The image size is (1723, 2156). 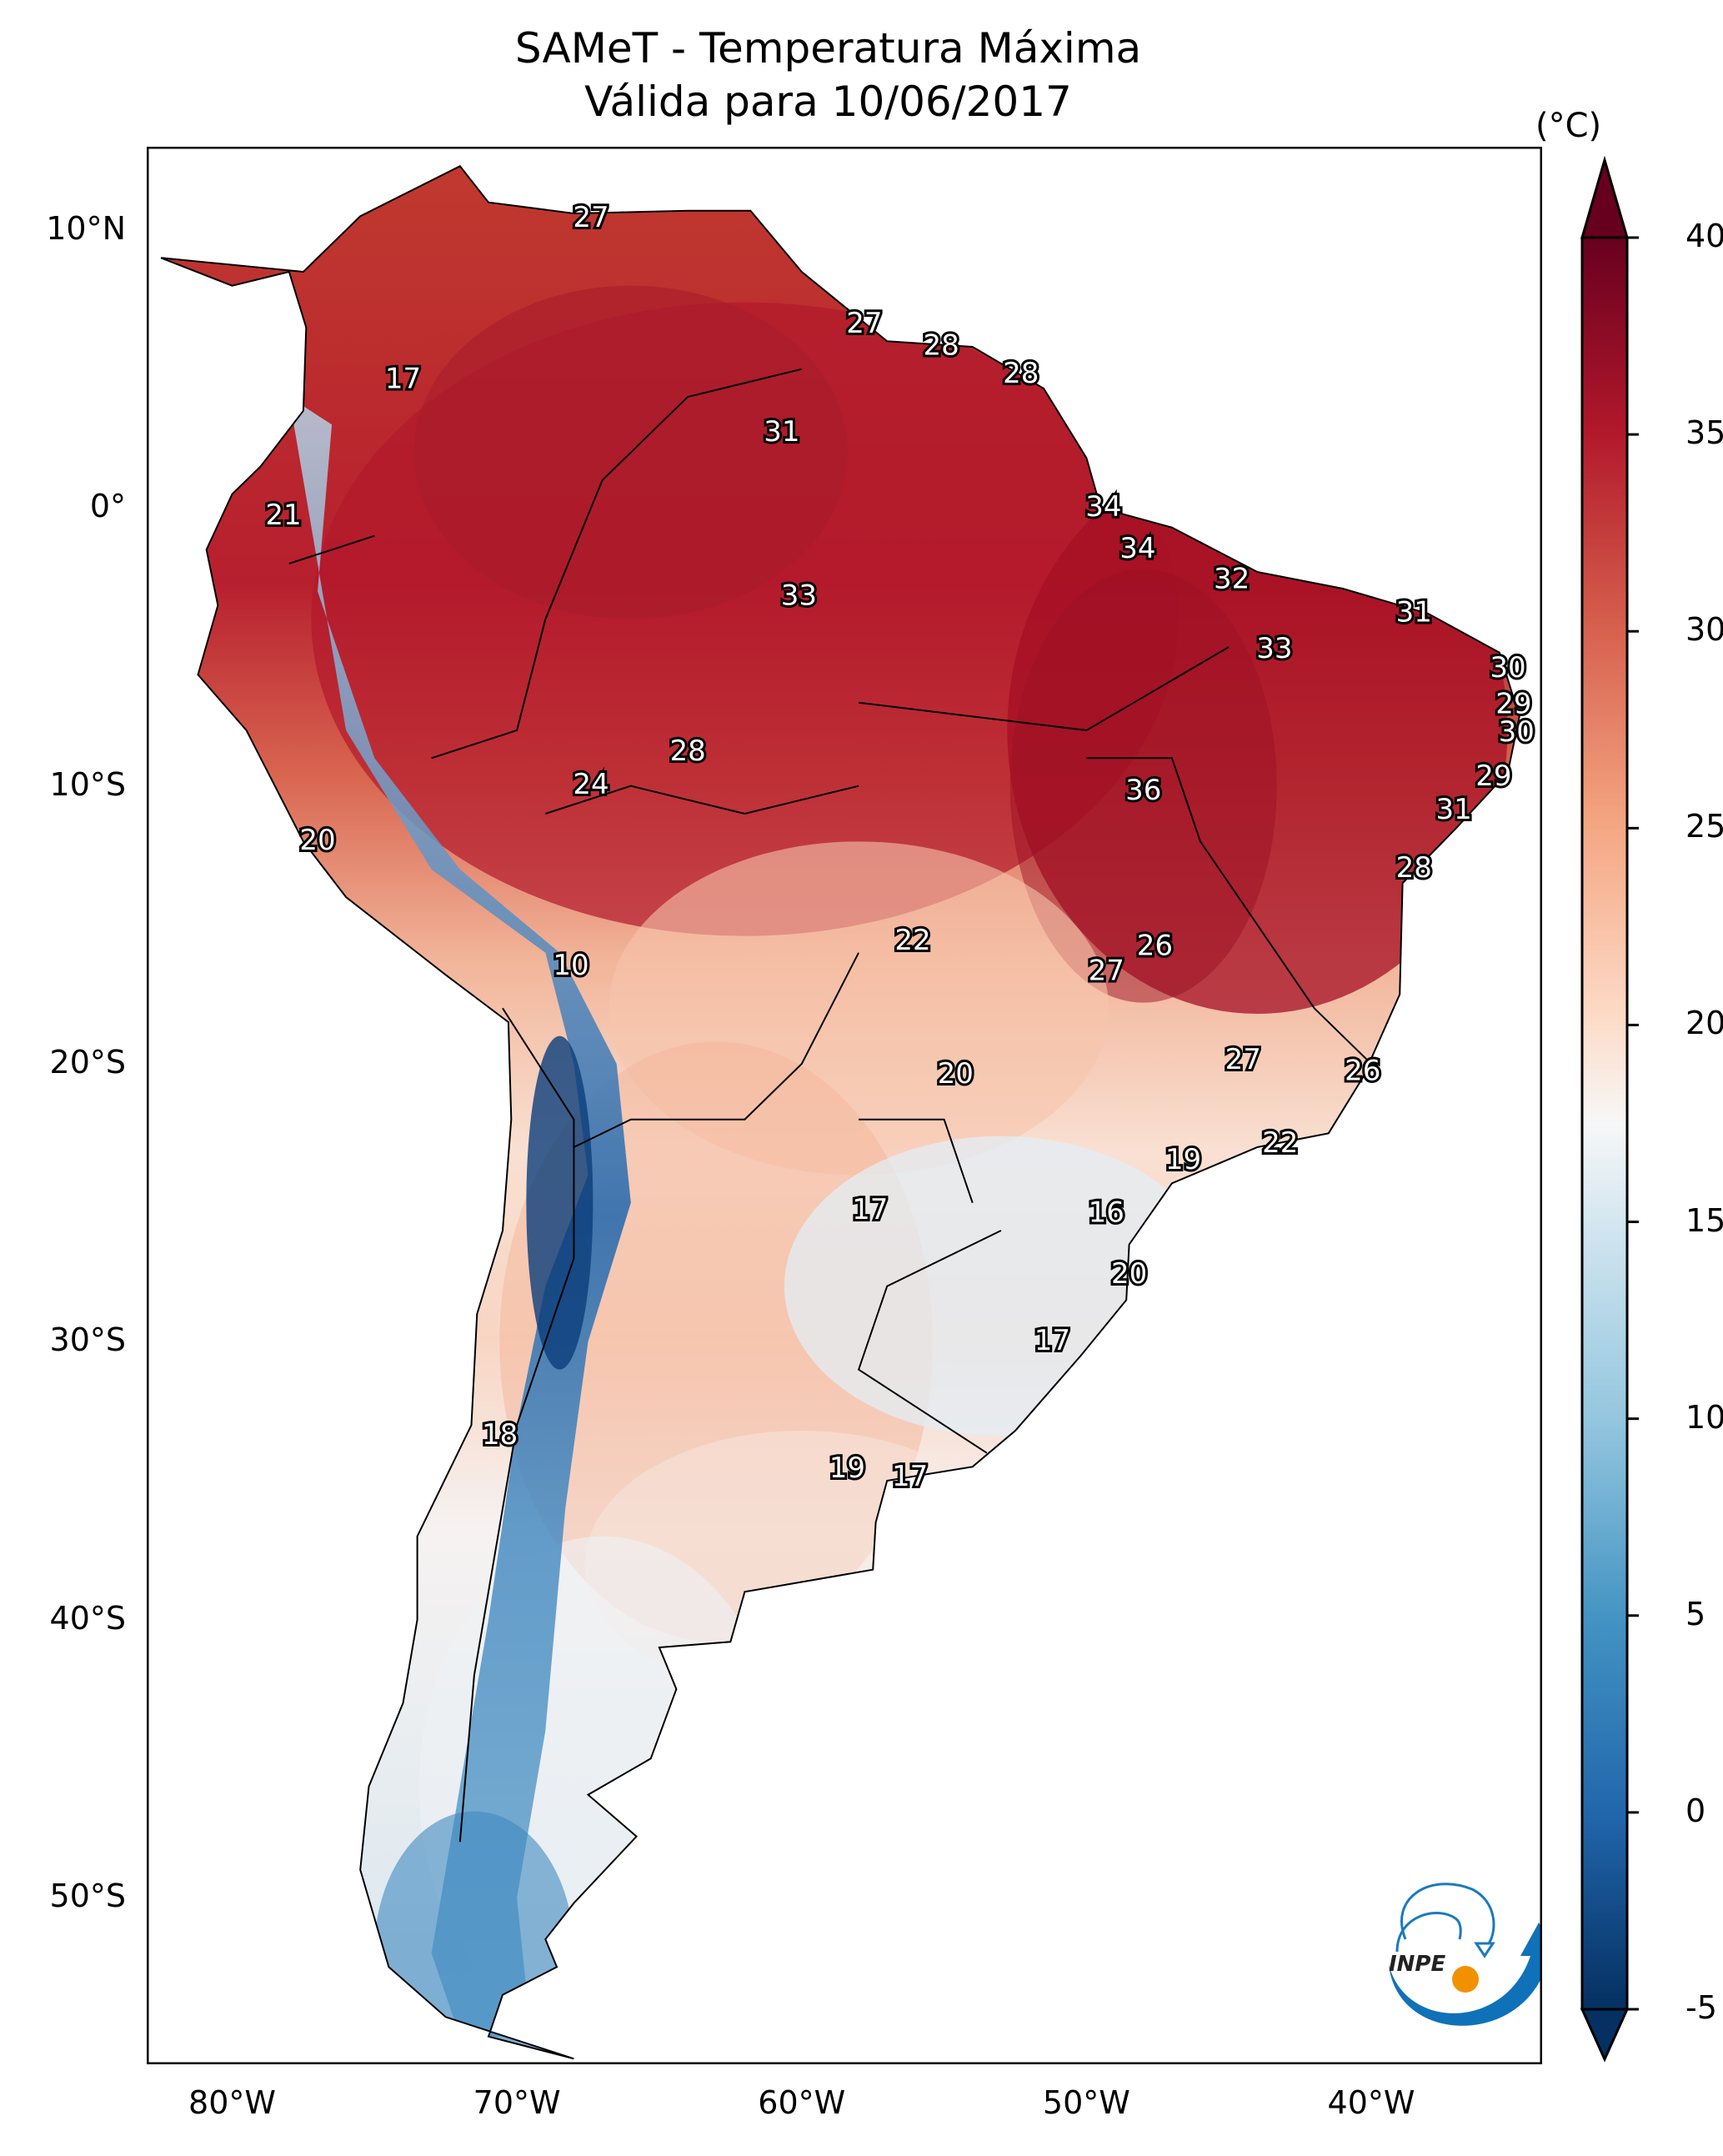 I want to click on lat-tick-label: 30°S, so click(x=87, y=1340).